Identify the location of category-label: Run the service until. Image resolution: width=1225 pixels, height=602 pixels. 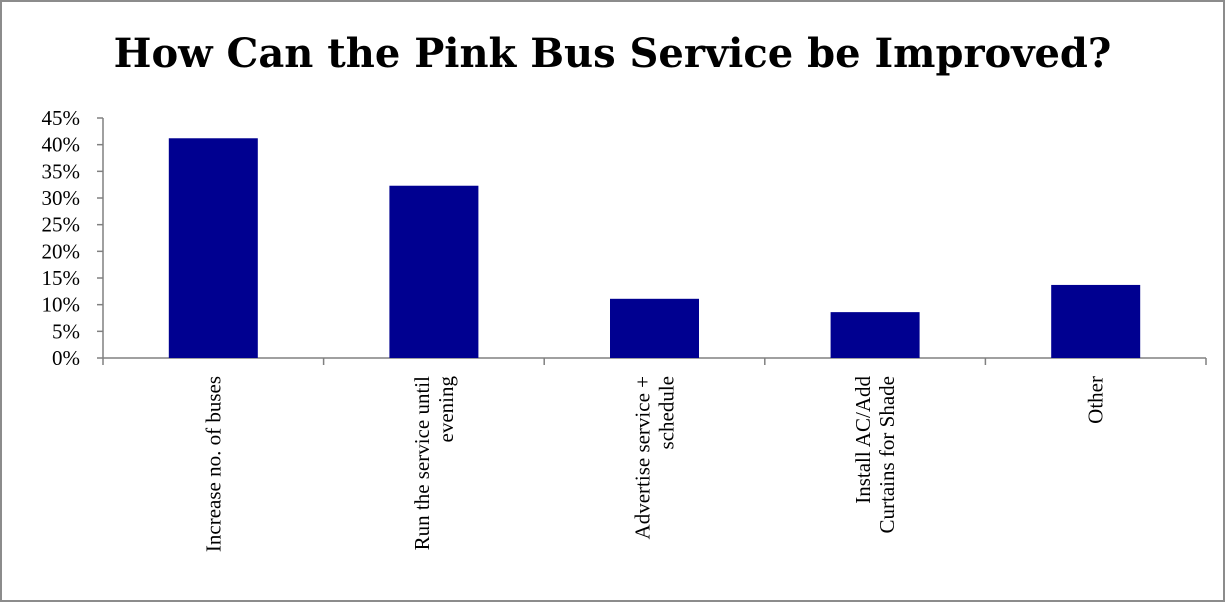
(422, 463).